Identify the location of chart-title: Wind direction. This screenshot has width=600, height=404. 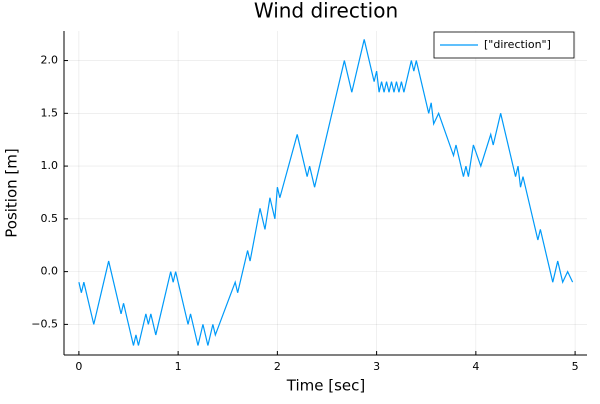
(326, 11).